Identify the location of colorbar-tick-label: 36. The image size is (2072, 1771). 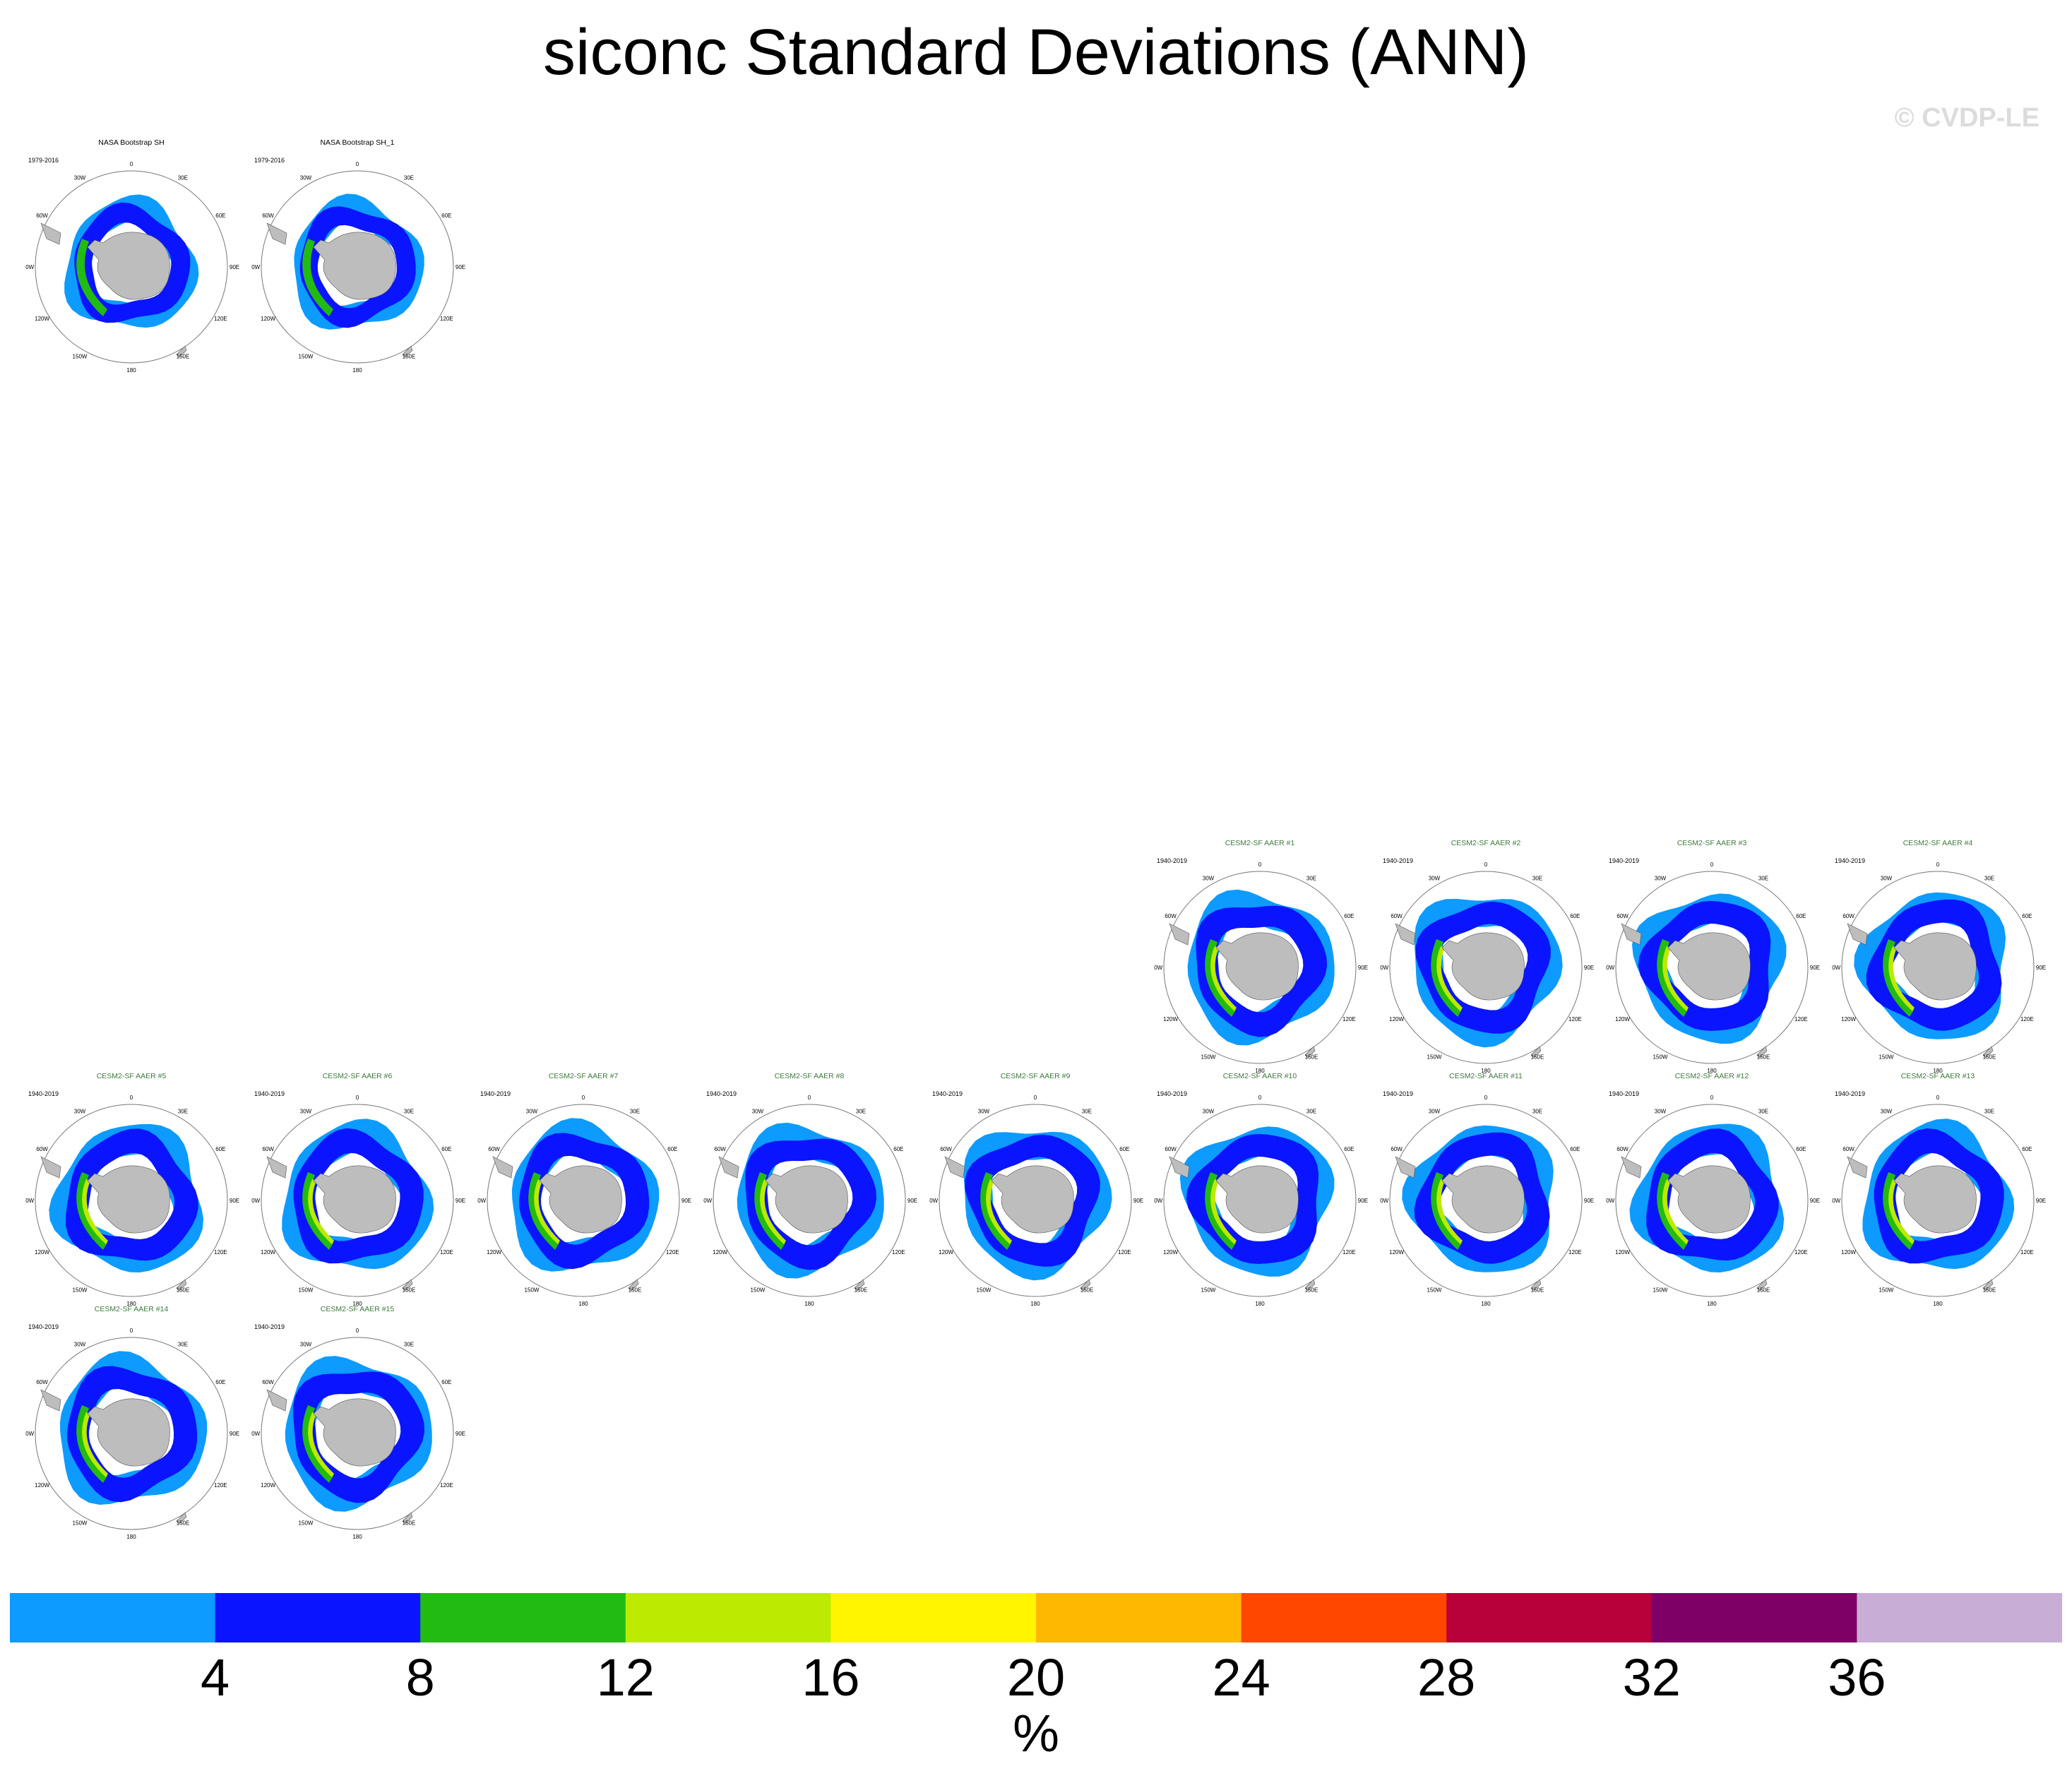
(1857, 1677).